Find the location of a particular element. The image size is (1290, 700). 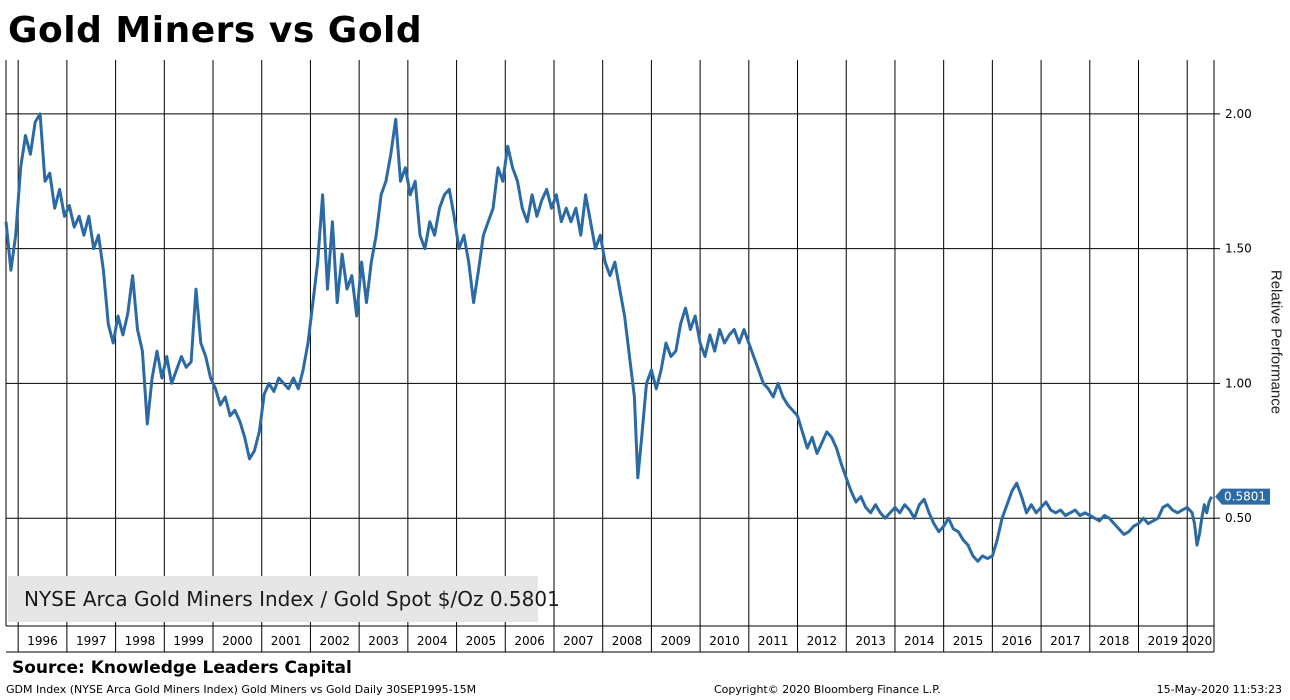

x-tick-label: 1997 is located at coordinates (91, 641).